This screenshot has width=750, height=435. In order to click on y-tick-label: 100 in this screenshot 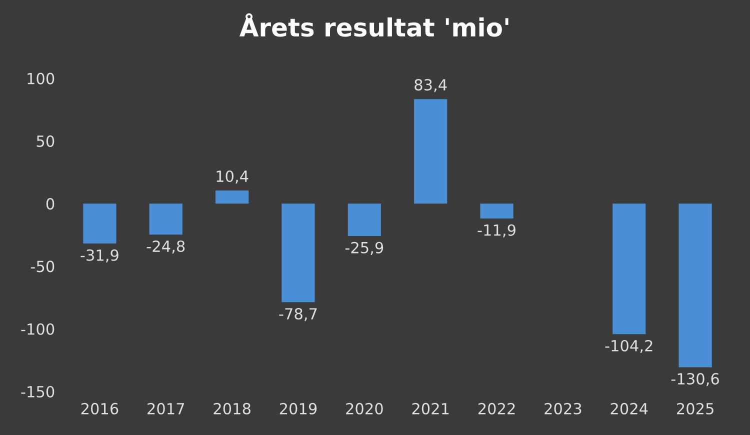, I will do `click(41, 78)`.